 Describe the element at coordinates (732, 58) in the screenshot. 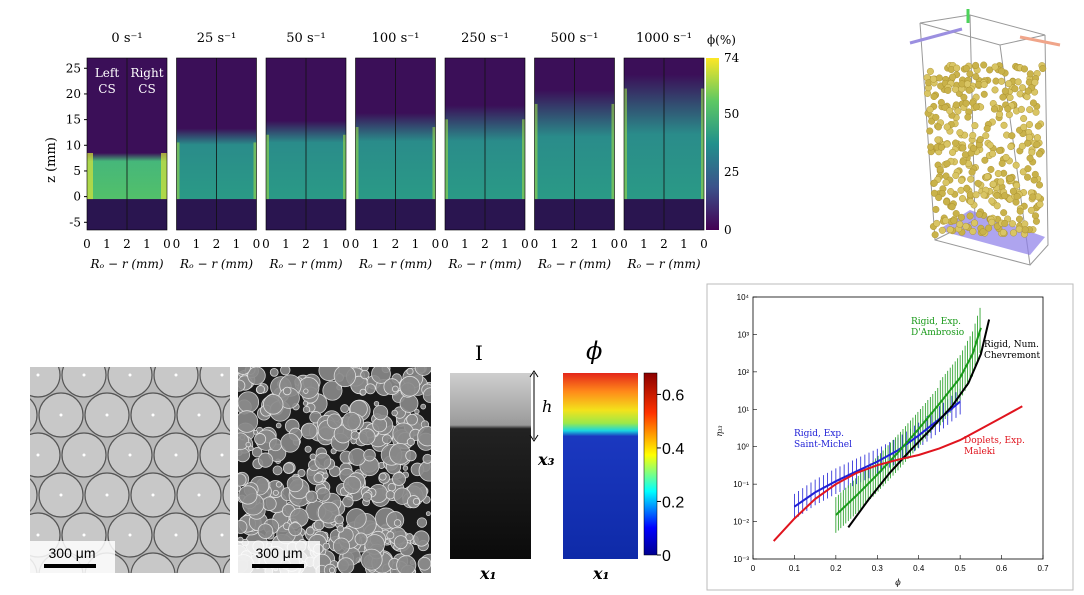

I see `colorbar-tick: 74` at that location.